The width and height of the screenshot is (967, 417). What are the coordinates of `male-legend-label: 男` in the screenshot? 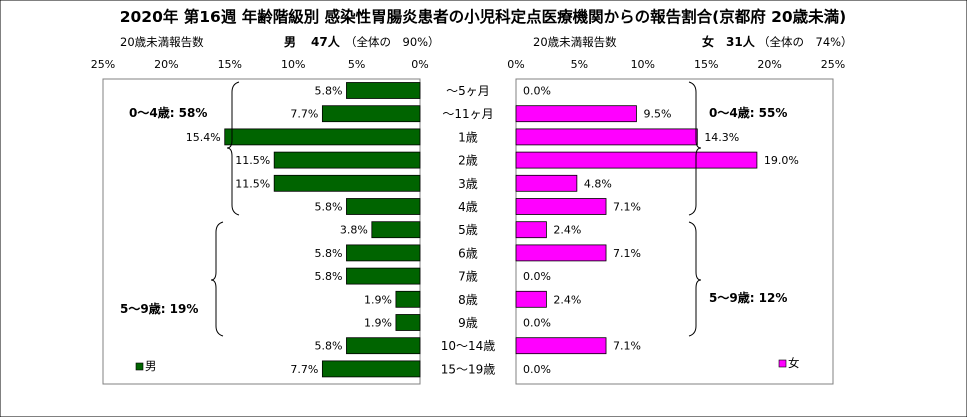 It's located at (151, 366).